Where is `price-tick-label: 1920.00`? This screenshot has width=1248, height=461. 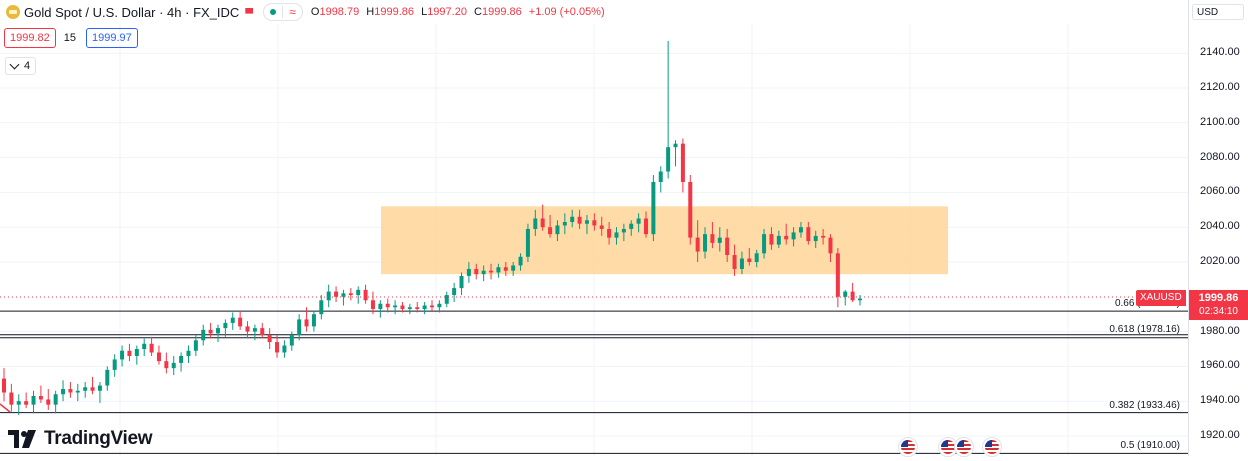 price-tick-label: 1920.00 is located at coordinates (1220, 435).